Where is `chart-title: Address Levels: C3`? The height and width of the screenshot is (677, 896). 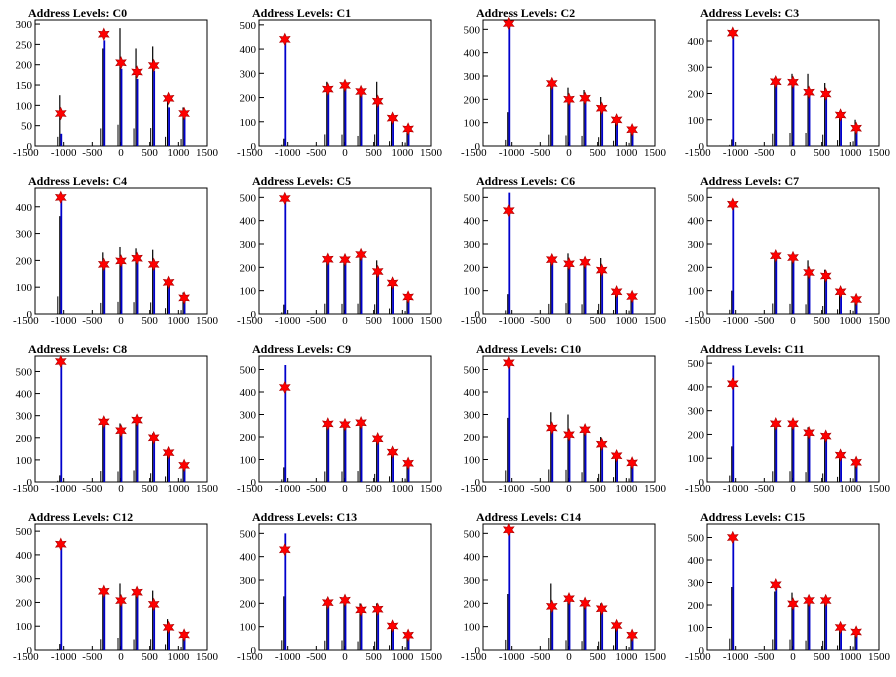 chart-title: Address Levels: C3 is located at coordinates (749, 13).